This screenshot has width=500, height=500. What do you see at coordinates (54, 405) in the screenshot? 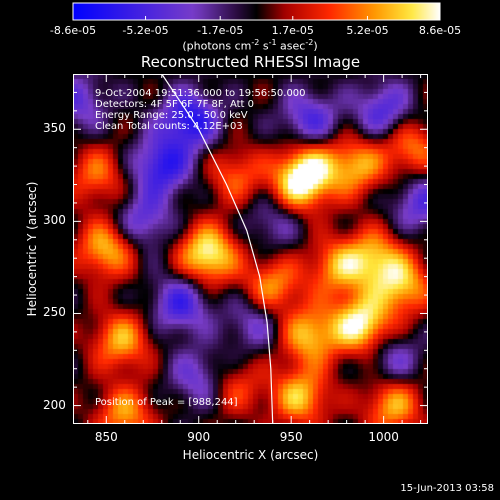
I see `y-tick-label: 200` at bounding box center [54, 405].